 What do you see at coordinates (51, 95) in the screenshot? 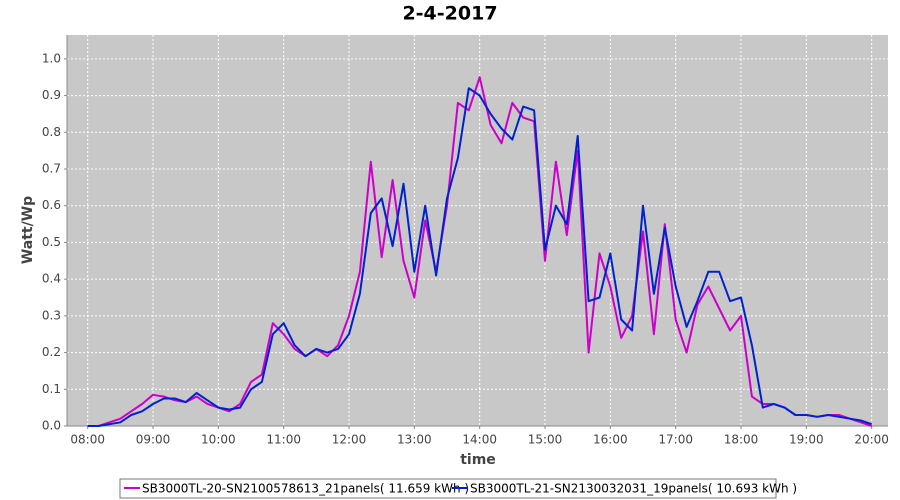
I see `y-tick-label: 0.9` at bounding box center [51, 95].